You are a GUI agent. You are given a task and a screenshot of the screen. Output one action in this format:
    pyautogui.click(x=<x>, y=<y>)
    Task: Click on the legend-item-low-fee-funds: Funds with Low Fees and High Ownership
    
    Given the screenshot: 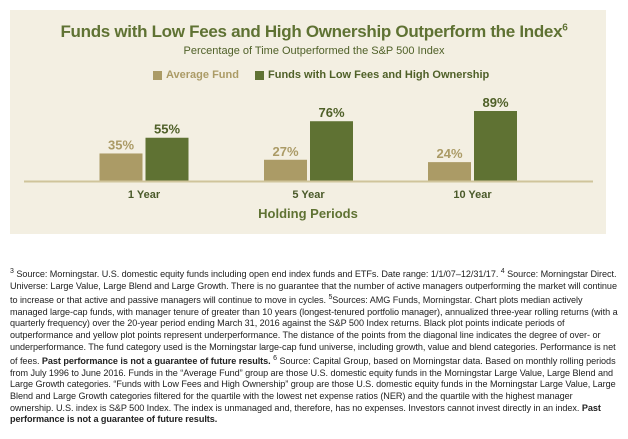 What is the action you would take?
    pyautogui.click(x=372, y=75)
    